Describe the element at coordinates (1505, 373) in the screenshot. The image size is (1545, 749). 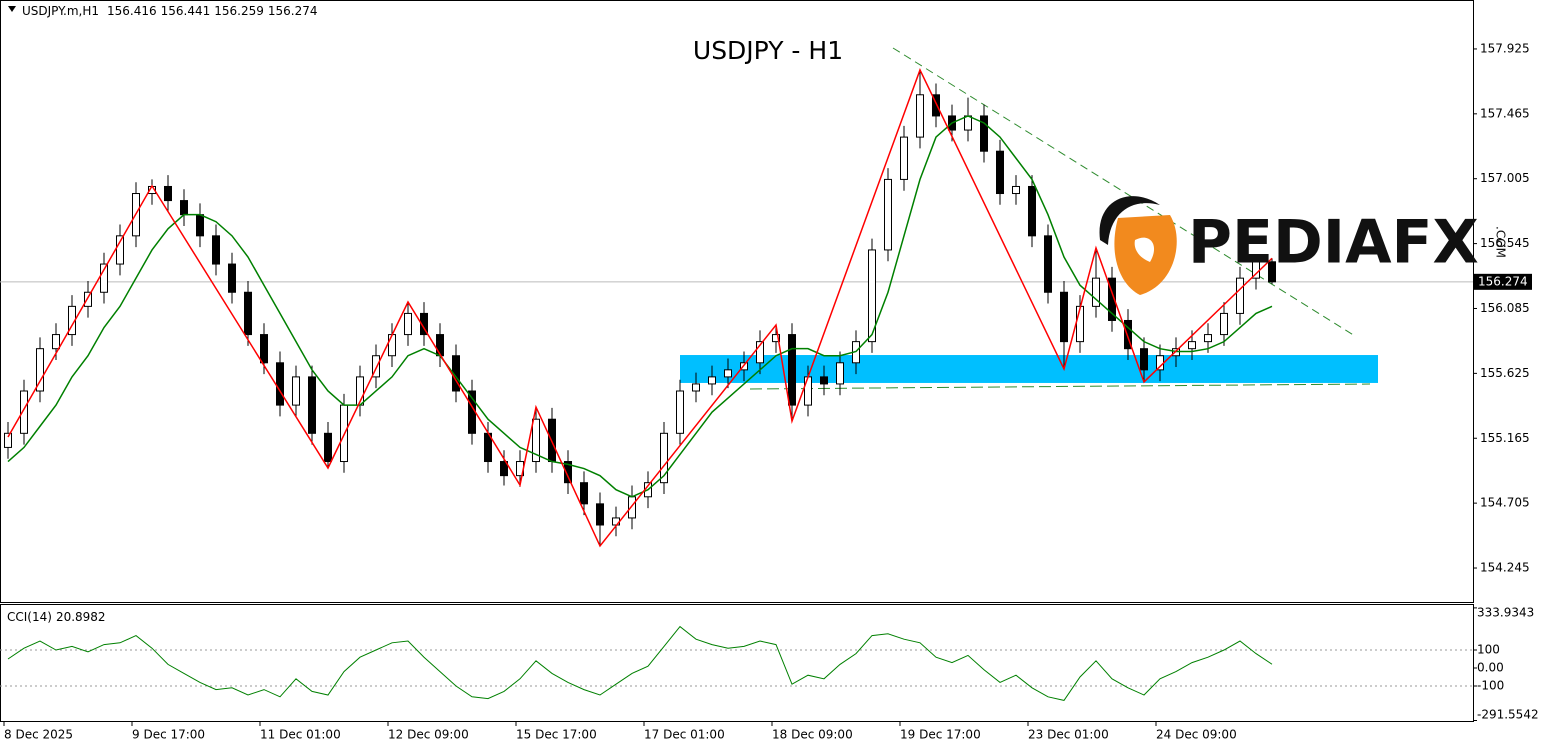
I see `y-tick-label: 155.625` at that location.